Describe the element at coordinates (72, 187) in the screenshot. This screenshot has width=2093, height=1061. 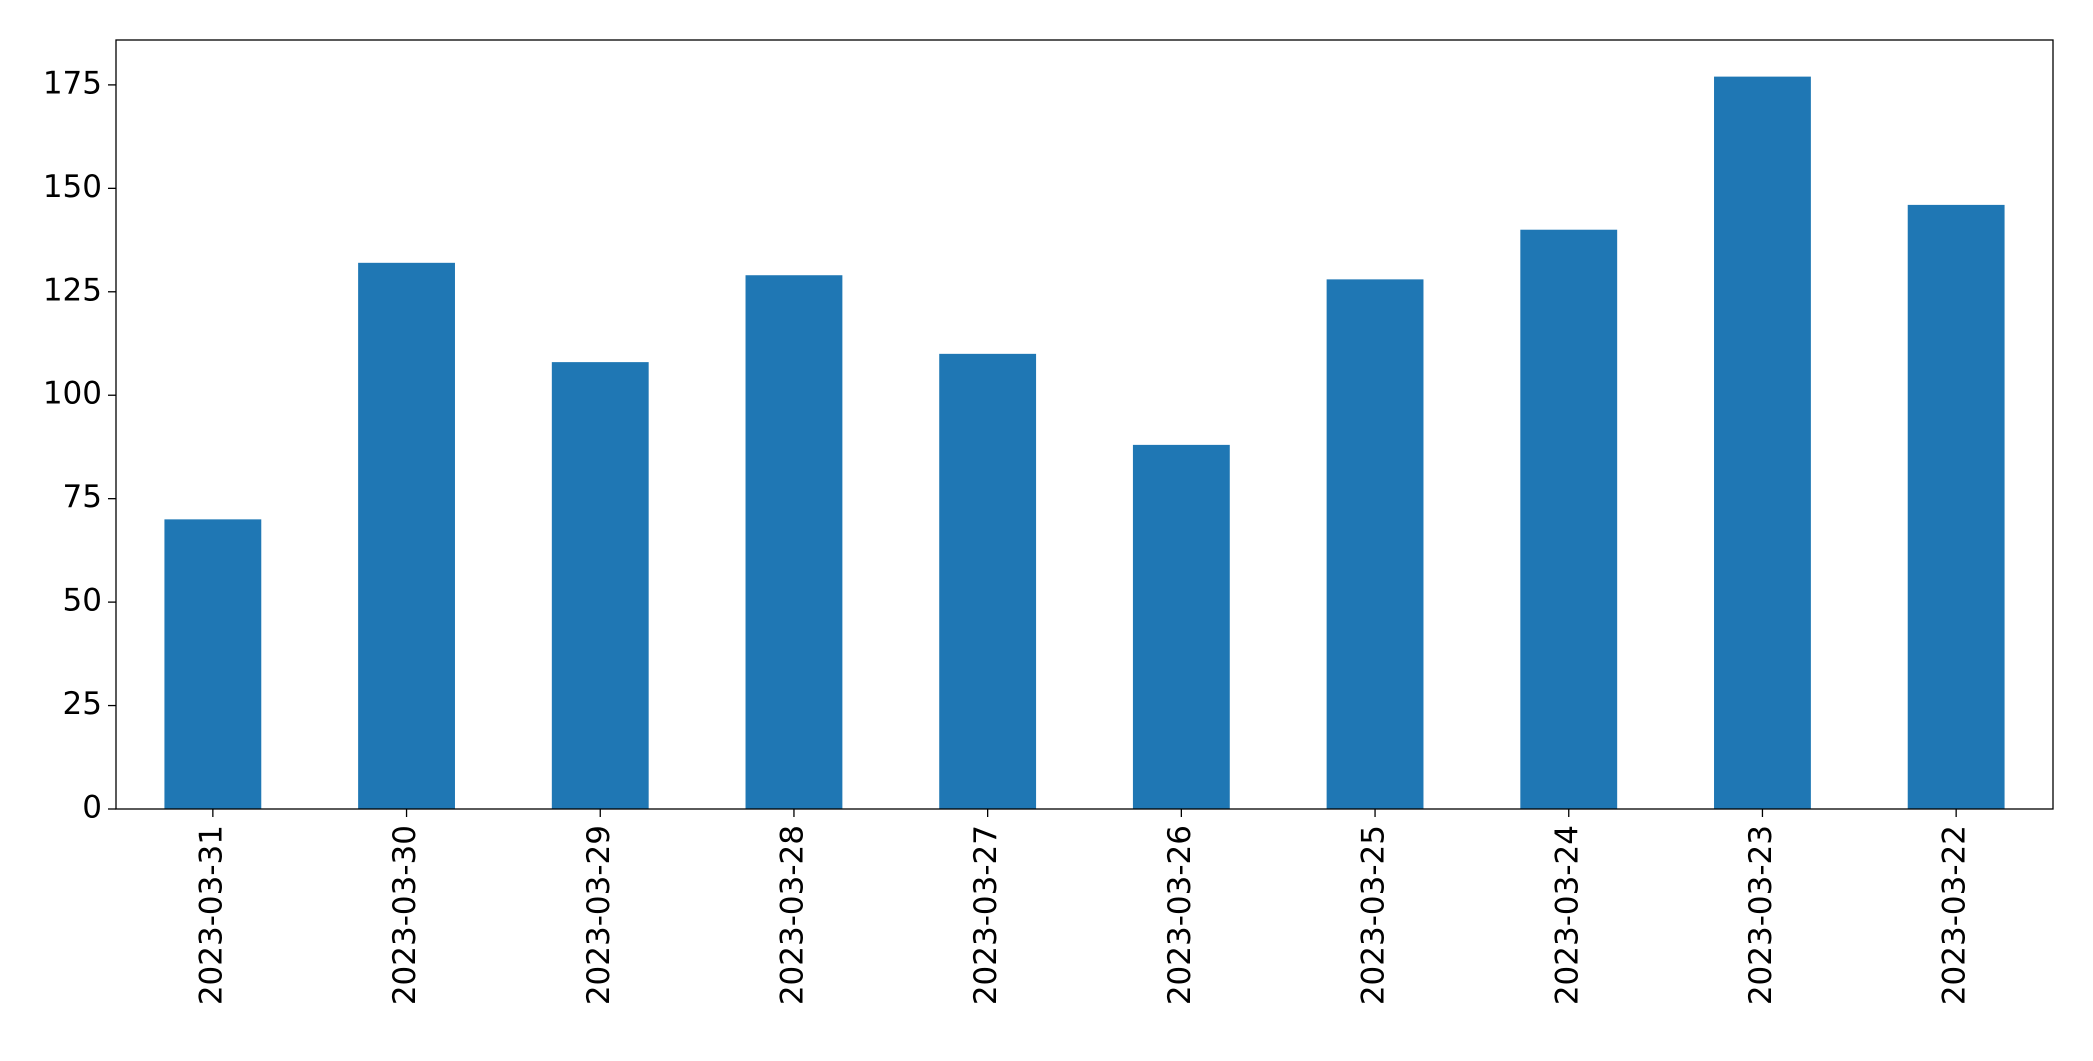
I see `y-tick-label: 150` at that location.